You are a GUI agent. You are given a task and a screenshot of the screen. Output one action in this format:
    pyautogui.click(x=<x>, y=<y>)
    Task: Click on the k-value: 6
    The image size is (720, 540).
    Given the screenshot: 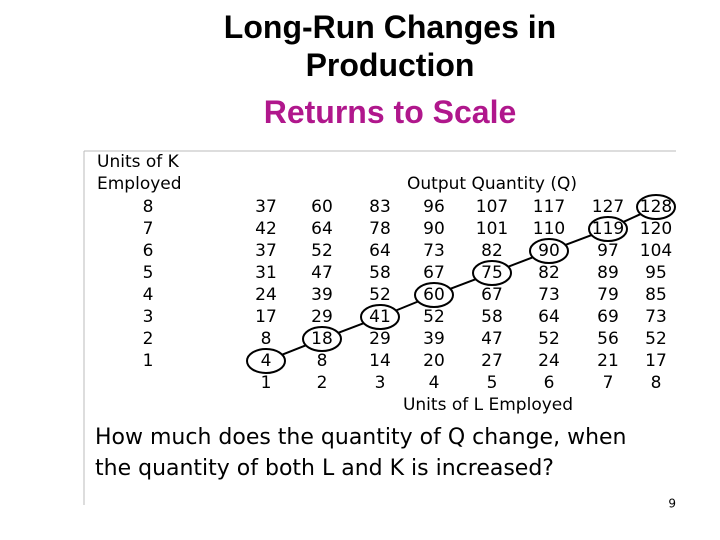 What is the action you would take?
    pyautogui.click(x=148, y=251)
    